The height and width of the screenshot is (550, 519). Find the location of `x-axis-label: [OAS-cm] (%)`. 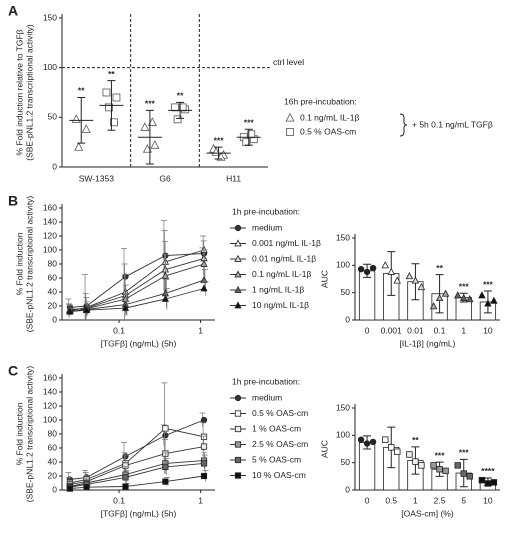

x-axis-label: [OAS-cm] (%) is located at coordinates (427, 513).